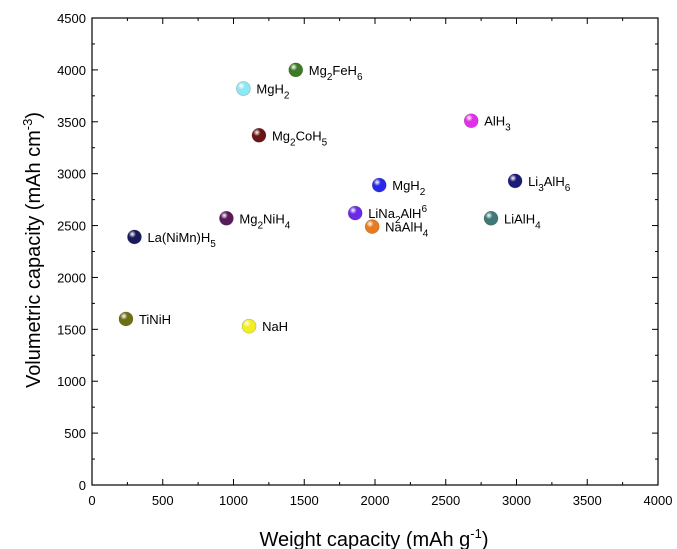 Image resolution: width=677 pixels, height=549 pixels. What do you see at coordinates (91, 500) in the screenshot?
I see `x-tick-label: 0` at bounding box center [91, 500].